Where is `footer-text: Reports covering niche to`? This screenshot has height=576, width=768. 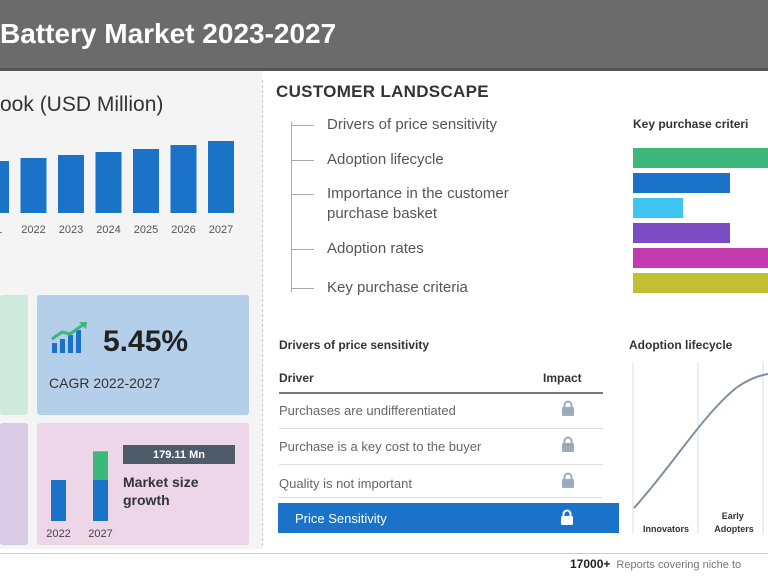
footer-text: Reports covering niche to is located at coordinates (679, 565).